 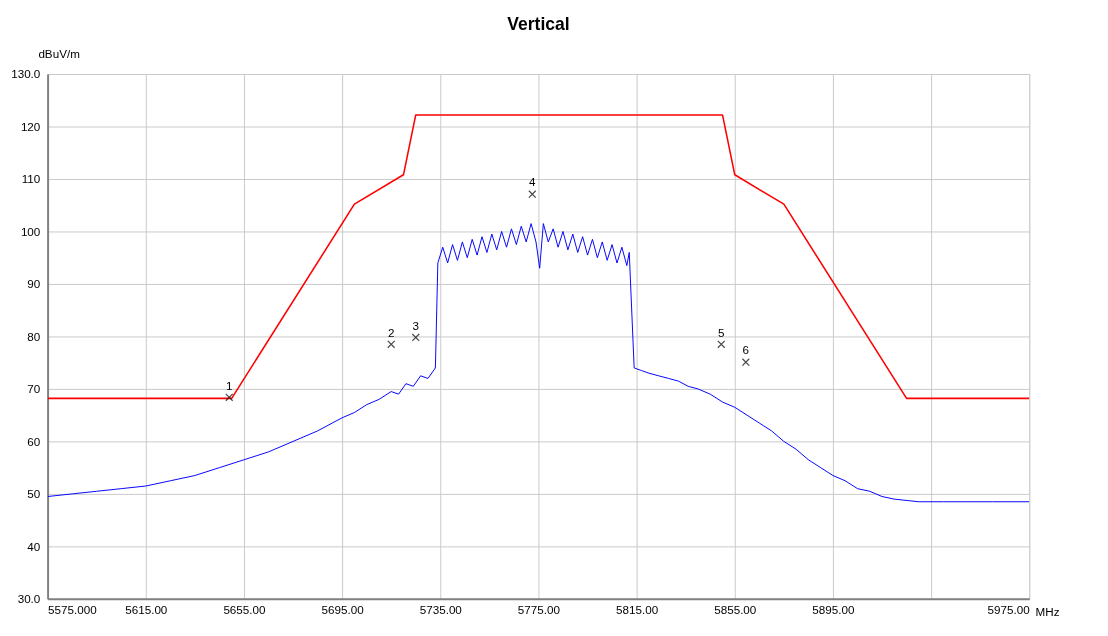 I want to click on x-axis-title: MHz, so click(x=1047, y=611).